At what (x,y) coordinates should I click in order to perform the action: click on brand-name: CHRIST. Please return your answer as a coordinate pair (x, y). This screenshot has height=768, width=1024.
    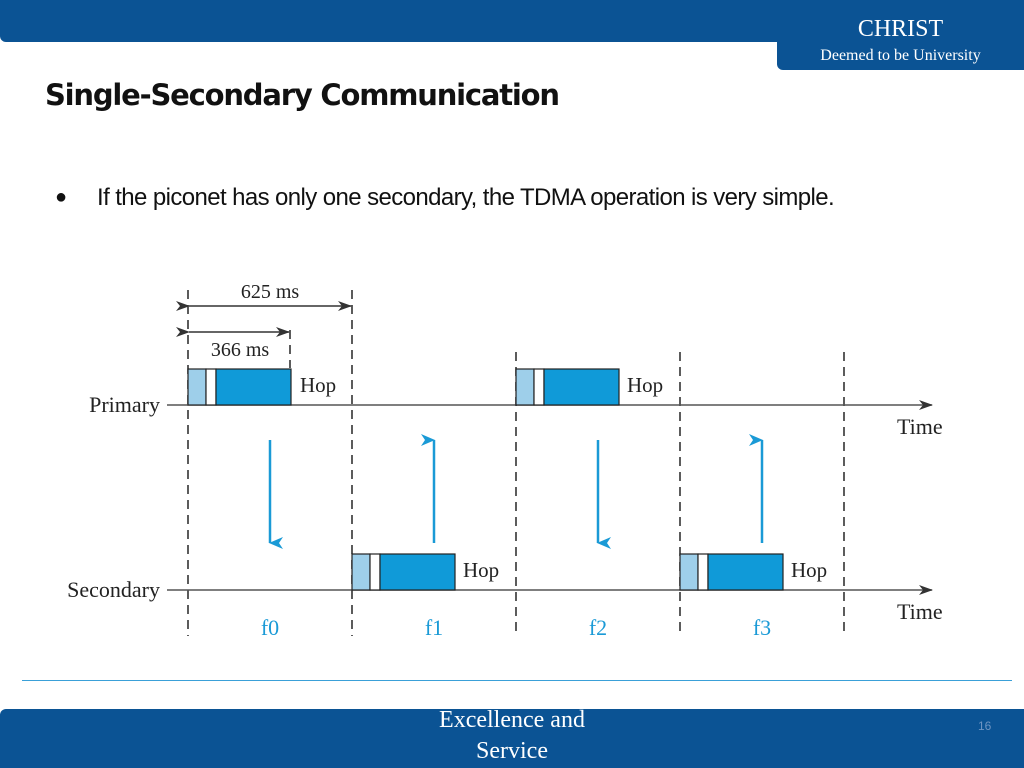
    Looking at the image, I should click on (900, 29).